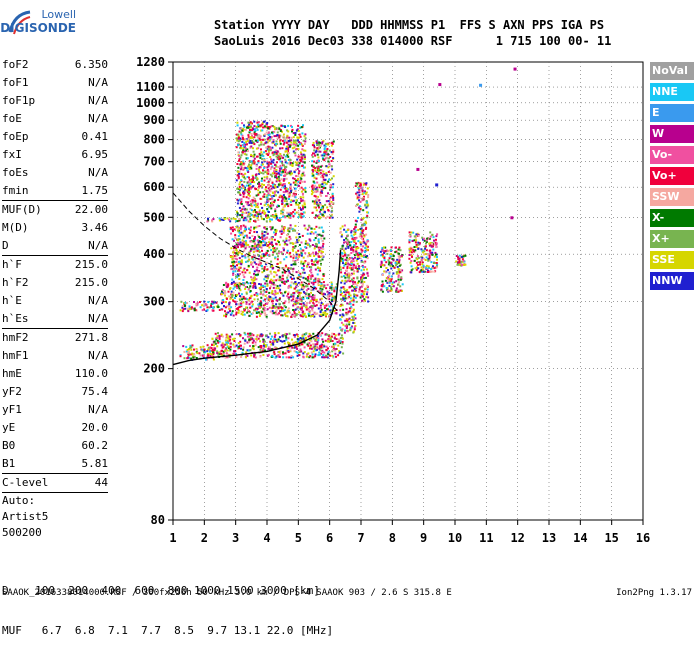  Describe the element at coordinates (150, 62) in the screenshot. I see `y-tick-label: 1280` at that location.